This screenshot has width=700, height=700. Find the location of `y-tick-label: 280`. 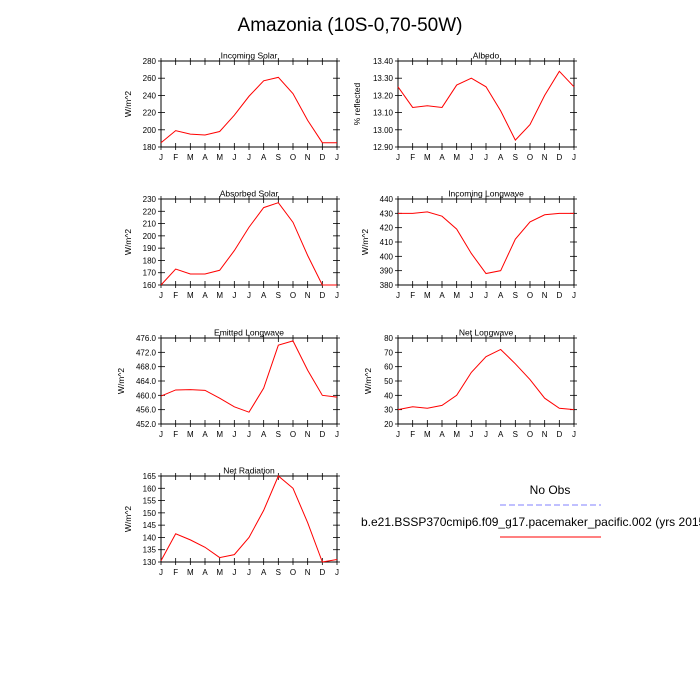

y-tick-label: 280 is located at coordinates (150, 61).